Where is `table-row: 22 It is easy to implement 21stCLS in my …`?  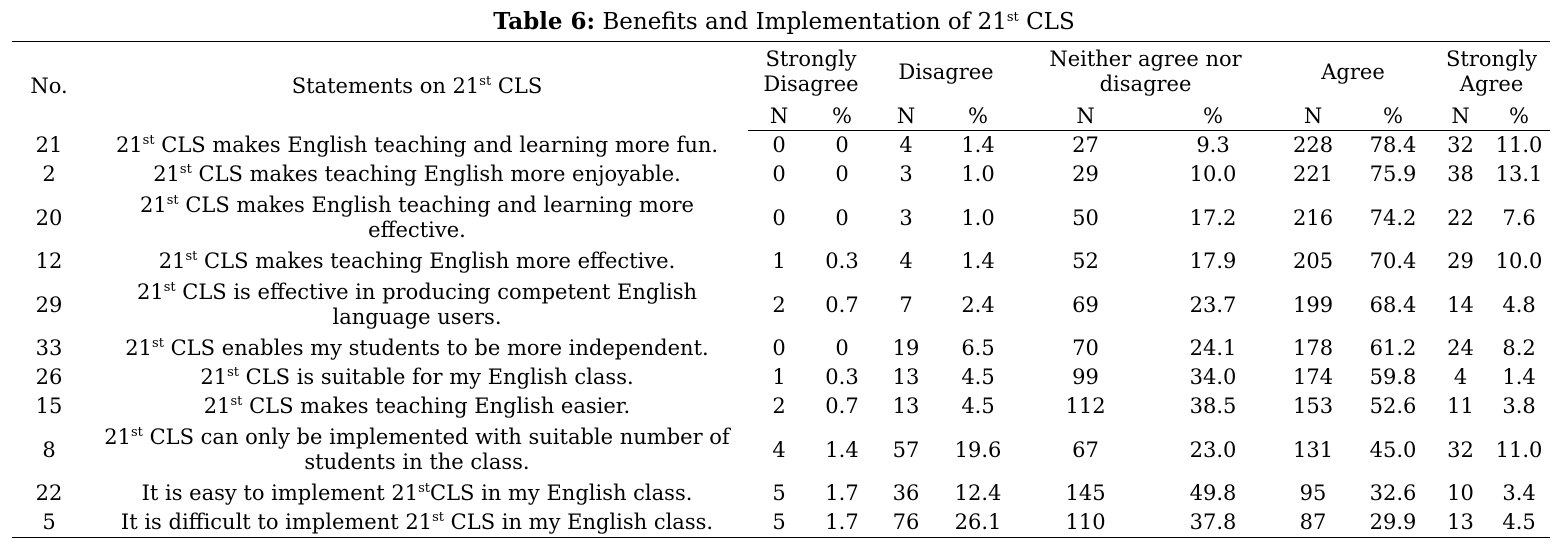
table-row: 22 It is easy to implement 21stCLS in my … is located at coordinates (781, 493).